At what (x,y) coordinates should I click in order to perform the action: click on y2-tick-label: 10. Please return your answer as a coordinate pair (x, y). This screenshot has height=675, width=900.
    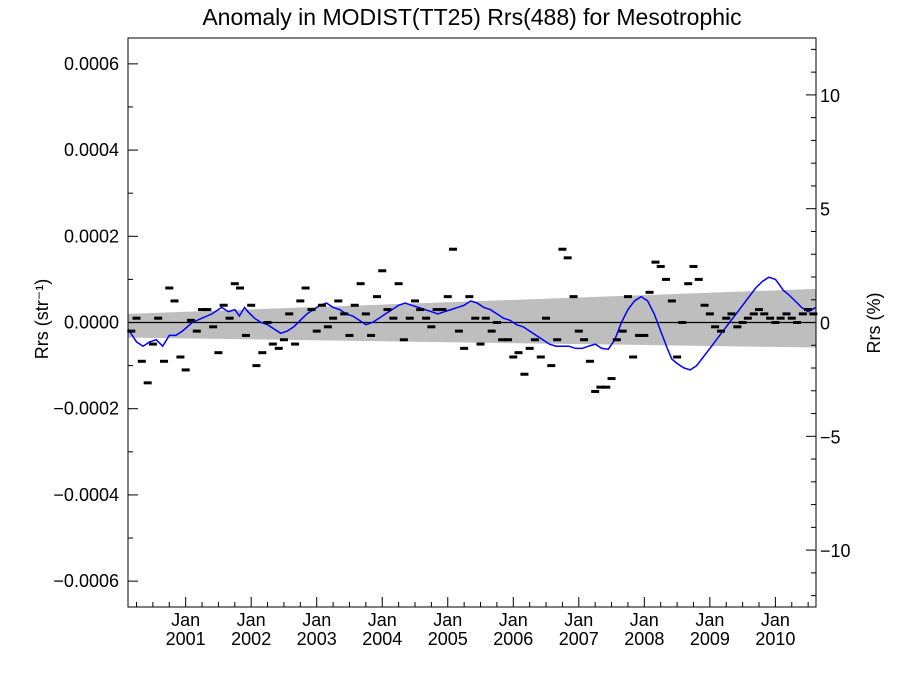
    Looking at the image, I should click on (830, 96).